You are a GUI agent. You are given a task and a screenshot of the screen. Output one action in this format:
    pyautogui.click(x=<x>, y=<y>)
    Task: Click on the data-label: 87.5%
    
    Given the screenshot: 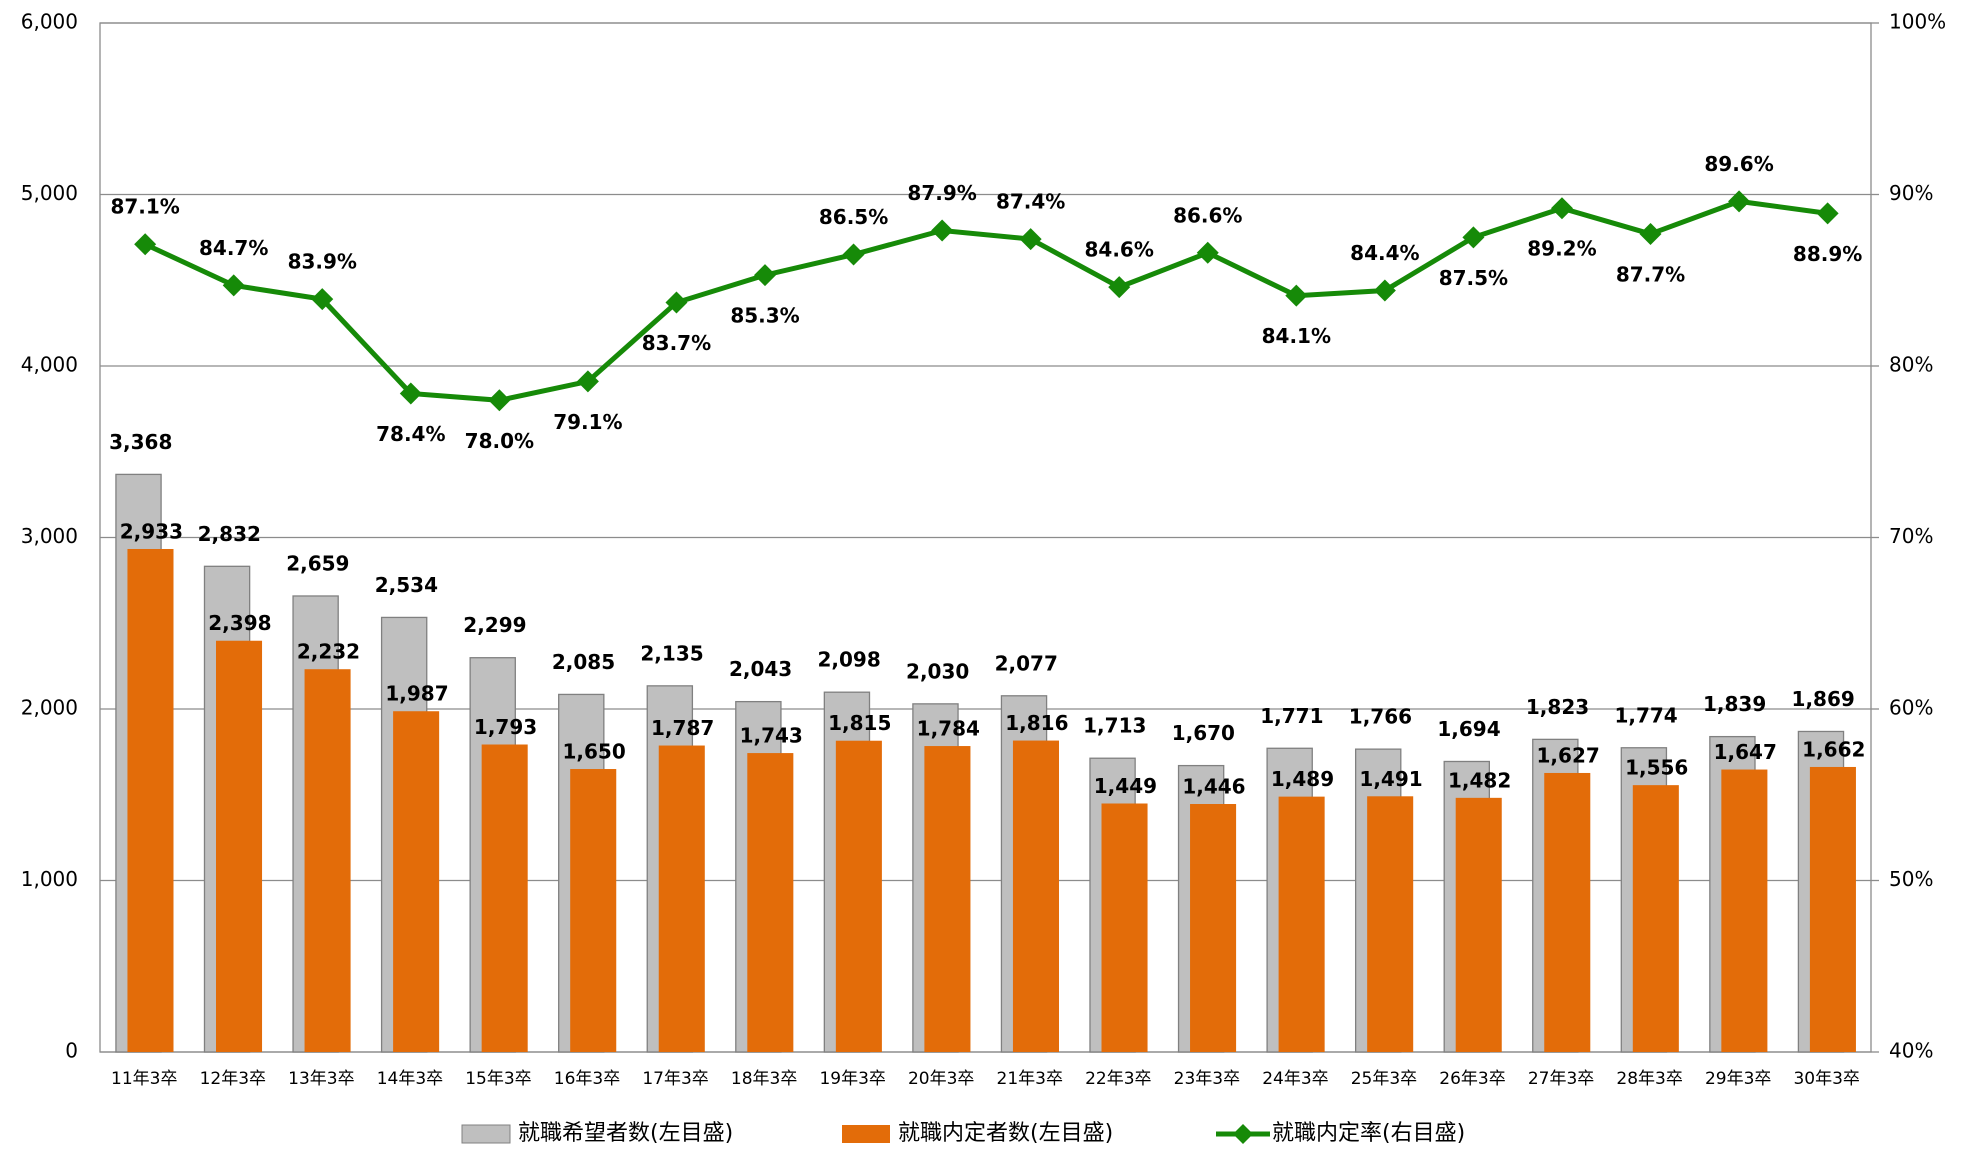 What is the action you would take?
    pyautogui.click(x=1473, y=278)
    